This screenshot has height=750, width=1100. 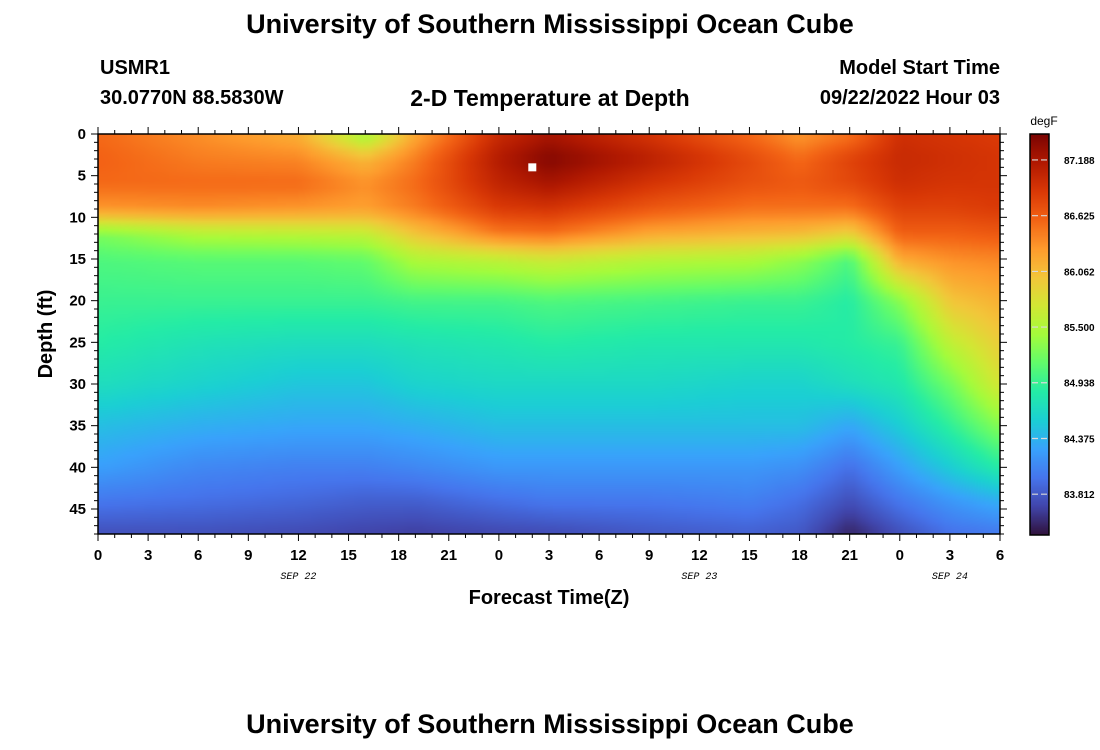 I want to click on date-label: SEP 23, so click(x=699, y=577).